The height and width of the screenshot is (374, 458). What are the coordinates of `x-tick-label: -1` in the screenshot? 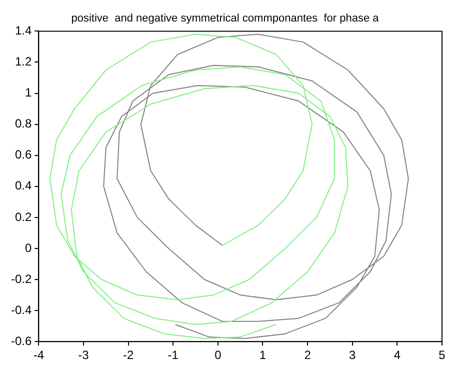 It's located at (173, 355).